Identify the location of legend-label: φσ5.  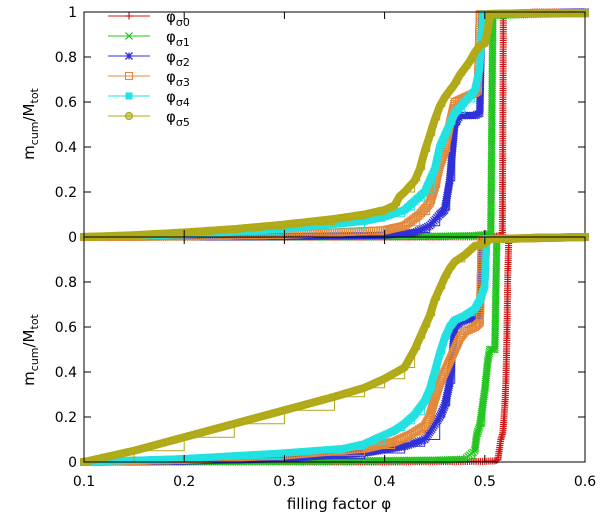
(178, 118).